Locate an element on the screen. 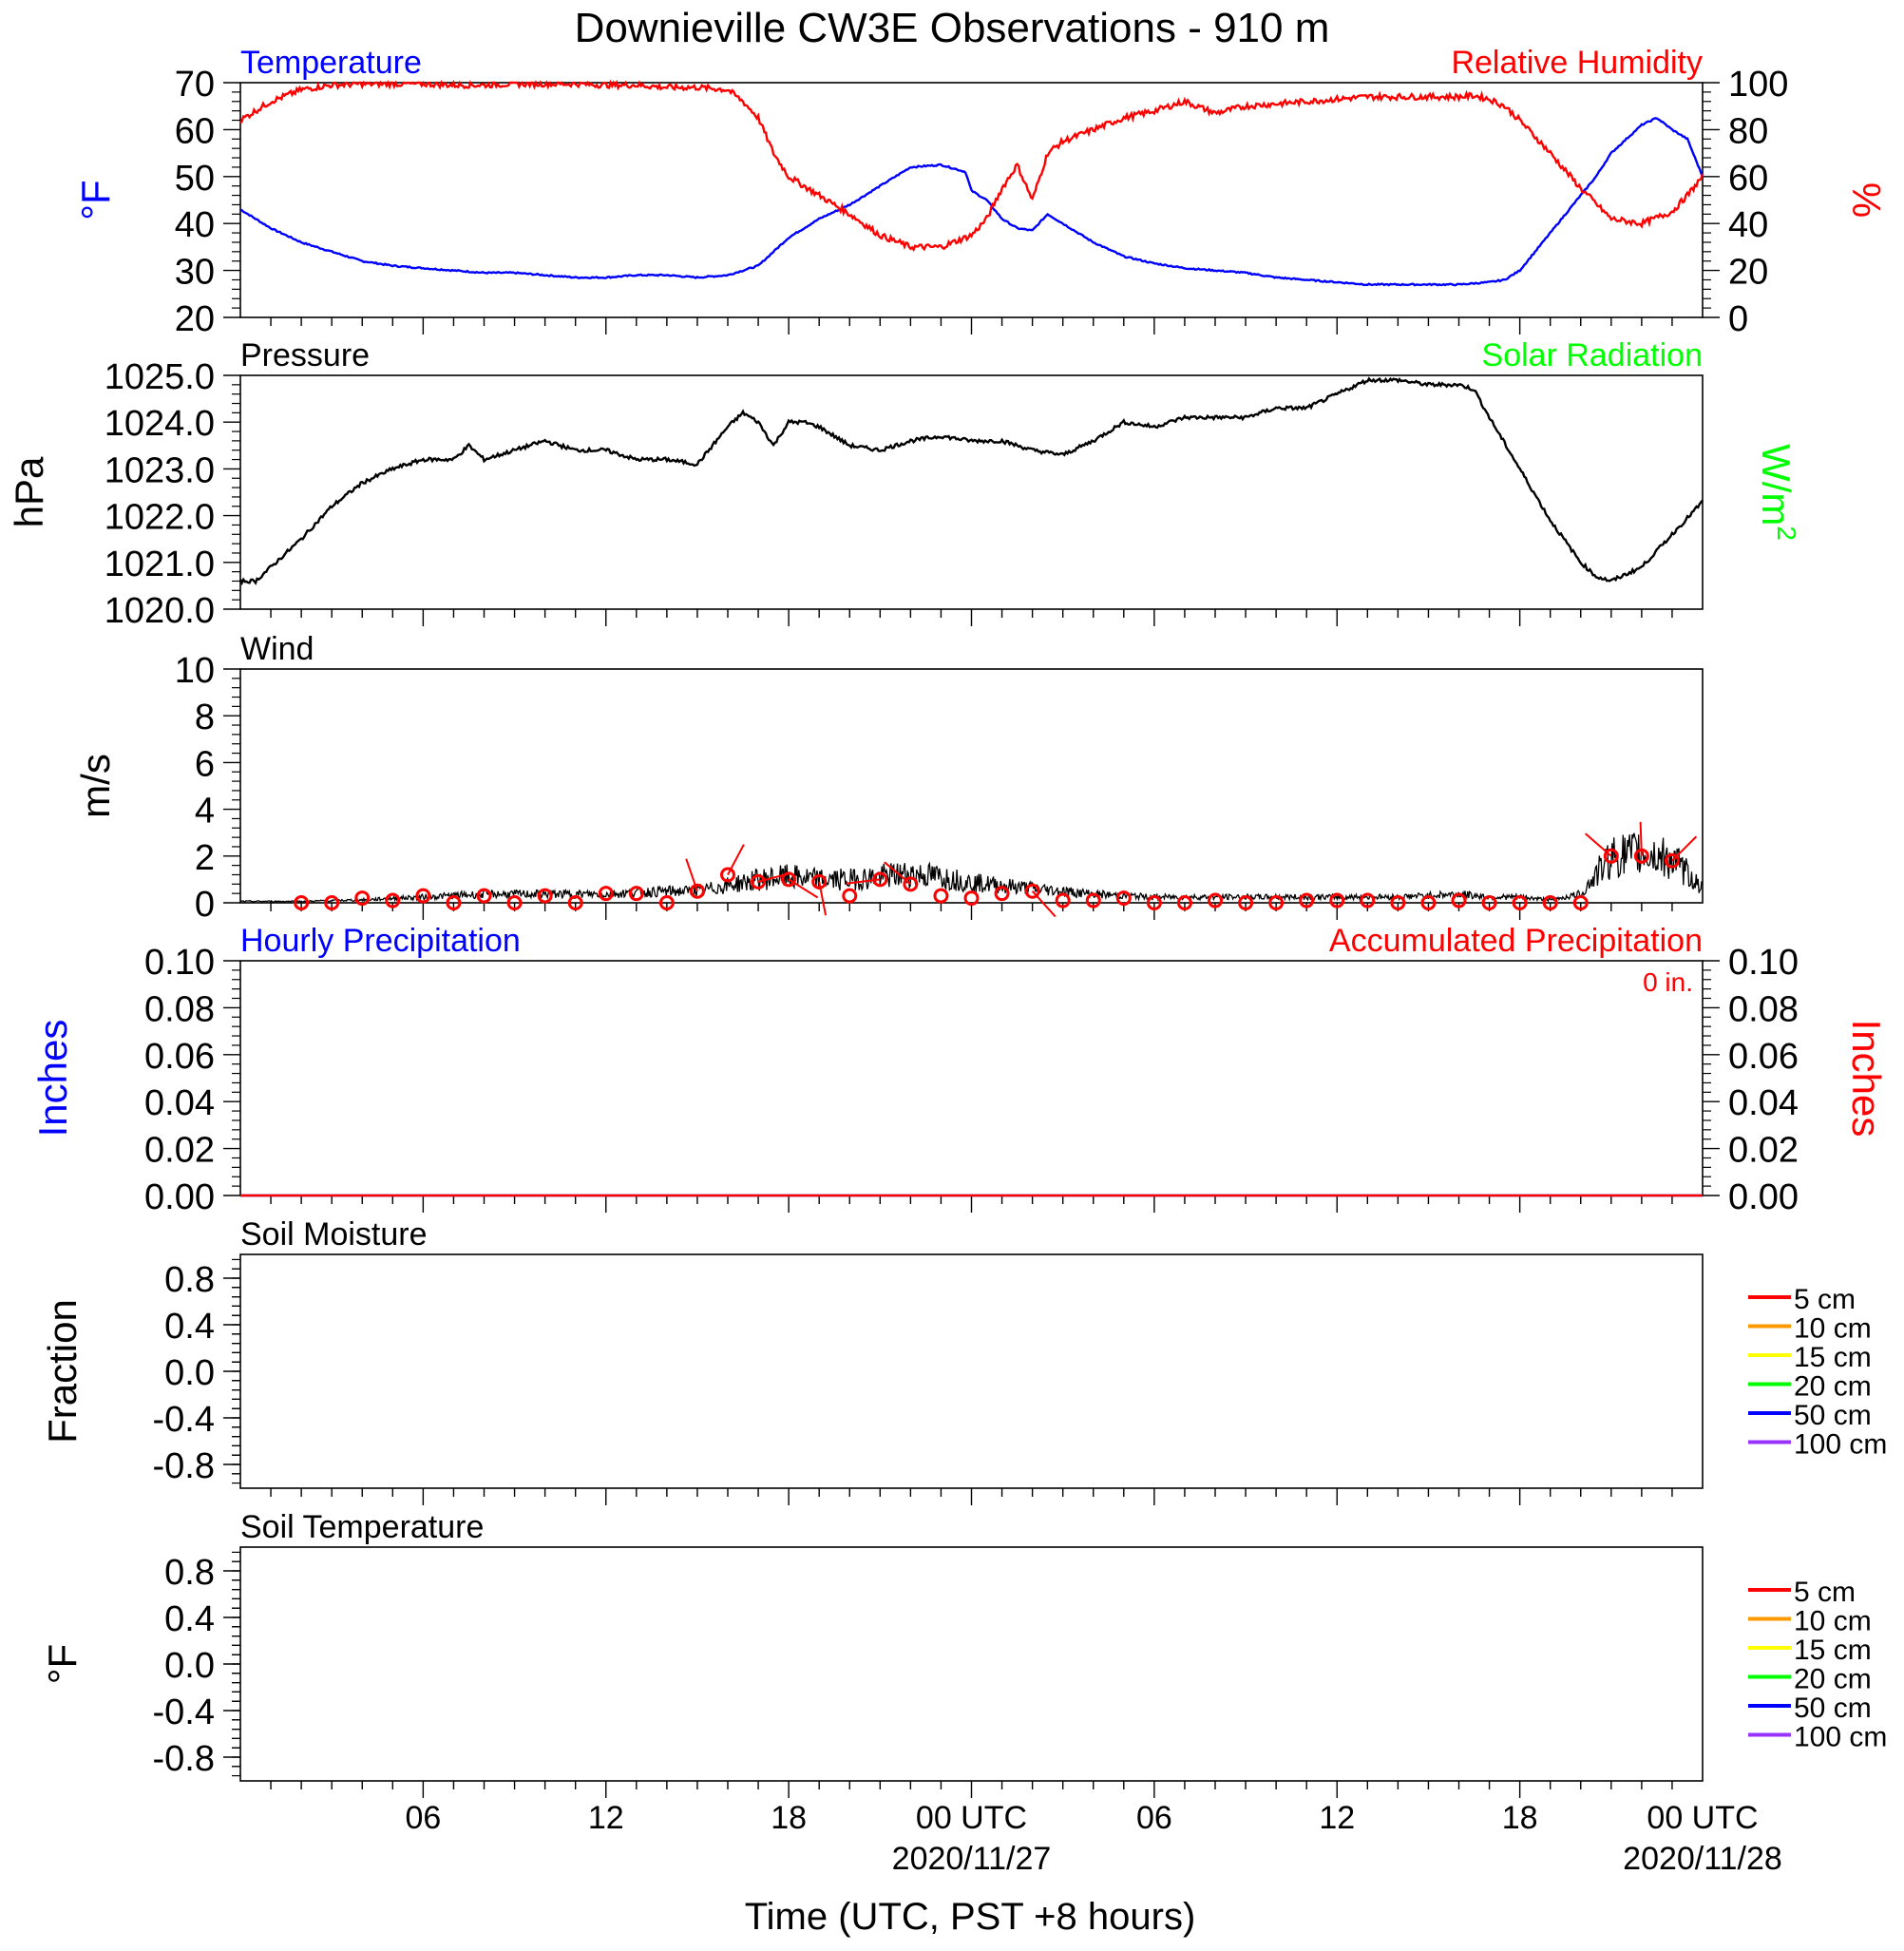 This screenshot has width=1904, height=1951. x-tick-label: 12 is located at coordinates (606, 1818).